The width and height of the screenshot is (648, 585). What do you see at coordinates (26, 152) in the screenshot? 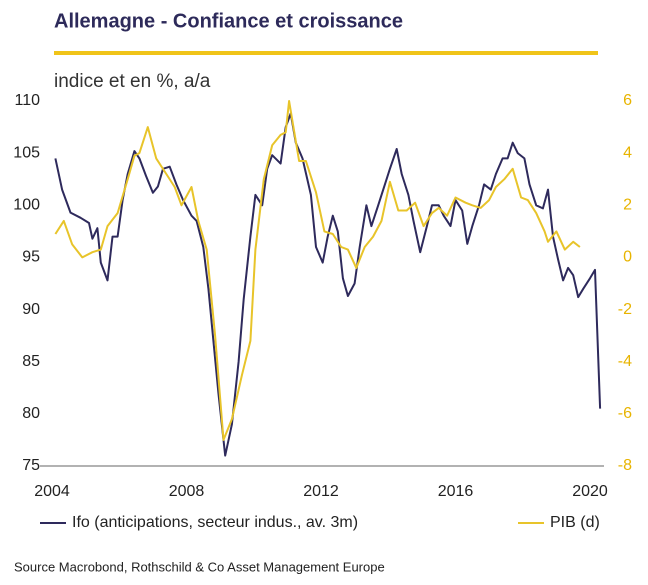
I see `y-tick-label: 105` at bounding box center [26, 152].